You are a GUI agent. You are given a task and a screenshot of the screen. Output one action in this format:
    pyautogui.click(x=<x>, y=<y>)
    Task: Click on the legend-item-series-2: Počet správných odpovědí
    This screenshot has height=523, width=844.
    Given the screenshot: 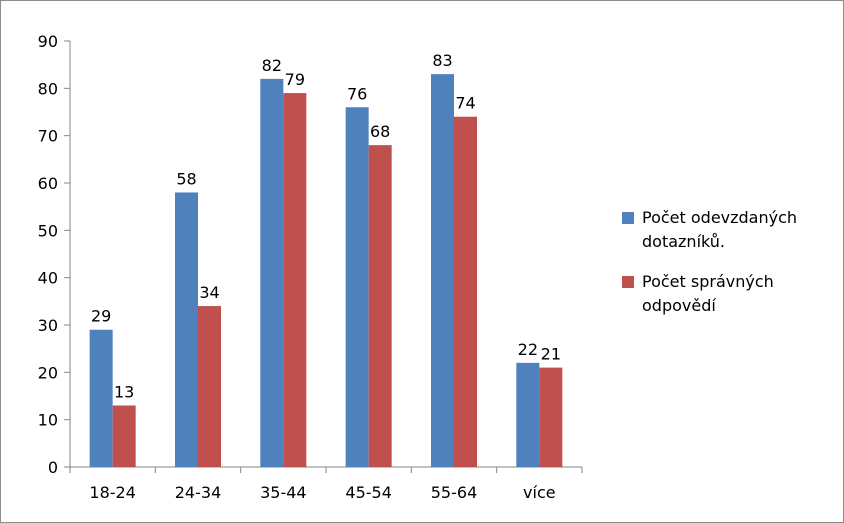 What is the action you would take?
    pyautogui.click(x=729, y=294)
    